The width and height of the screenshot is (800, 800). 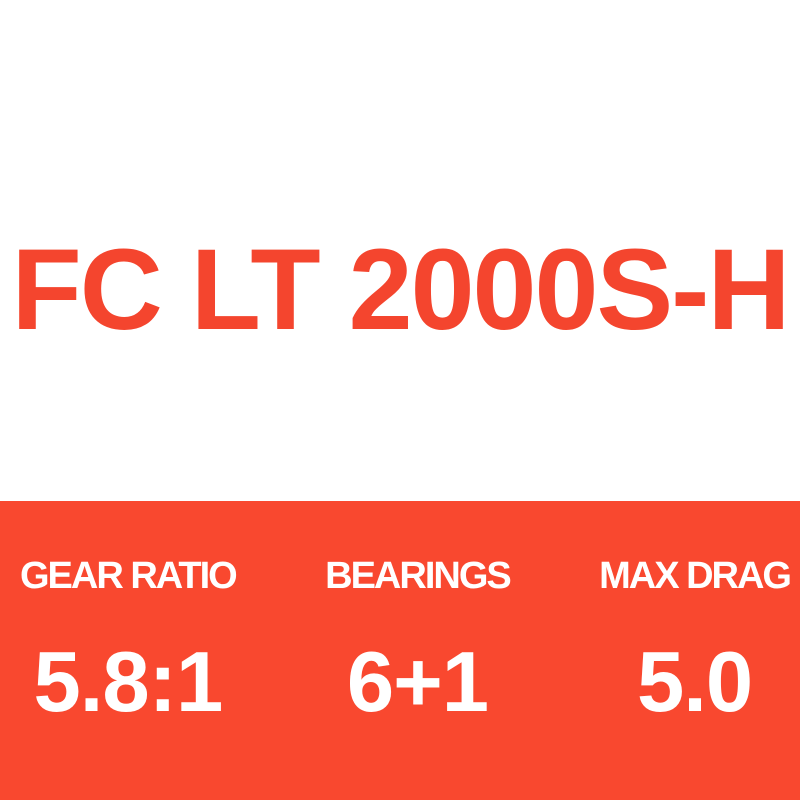 I want to click on spec-column-max-drag: MAX DRAG 5.0, so click(x=695, y=677).